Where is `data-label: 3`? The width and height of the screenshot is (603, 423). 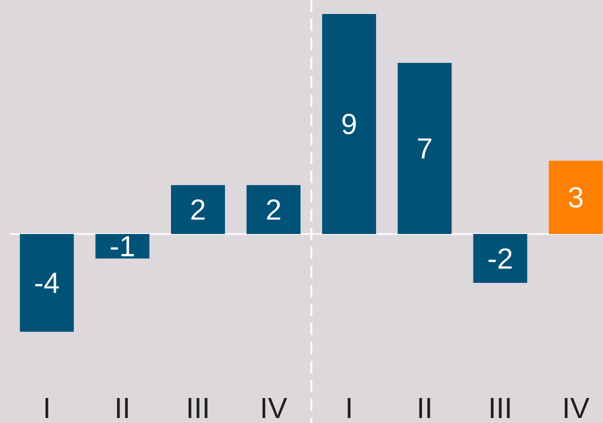
data-label: 3 is located at coordinates (575, 197).